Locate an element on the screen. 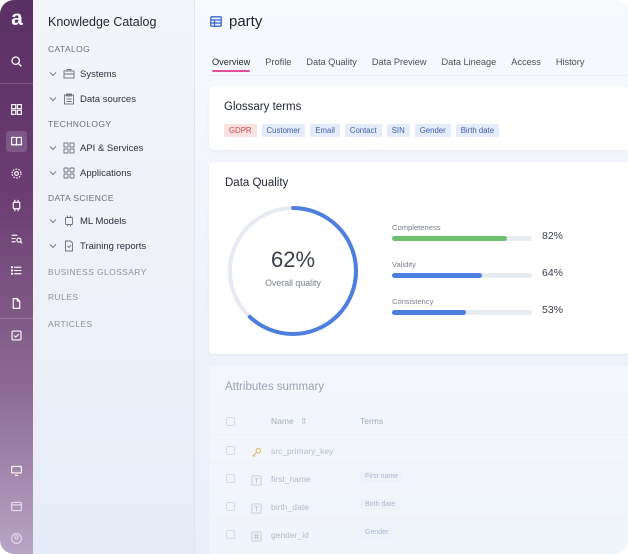 This screenshot has height=554, width=628. nav-item-ml-models: ML Models is located at coordinates (87, 221).